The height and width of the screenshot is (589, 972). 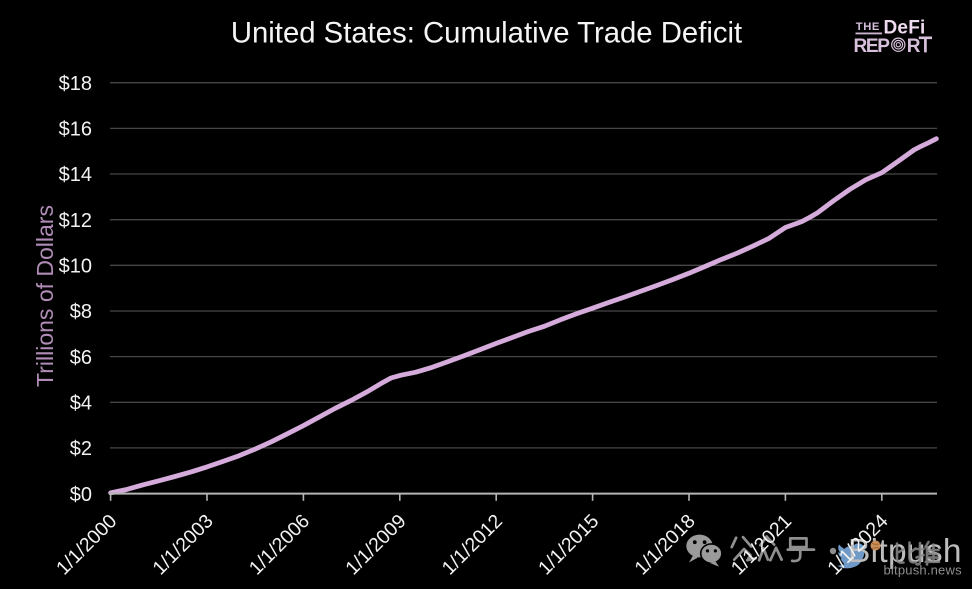 What do you see at coordinates (923, 570) in the screenshot?
I see `svg-text: bitpush.news` at bounding box center [923, 570].